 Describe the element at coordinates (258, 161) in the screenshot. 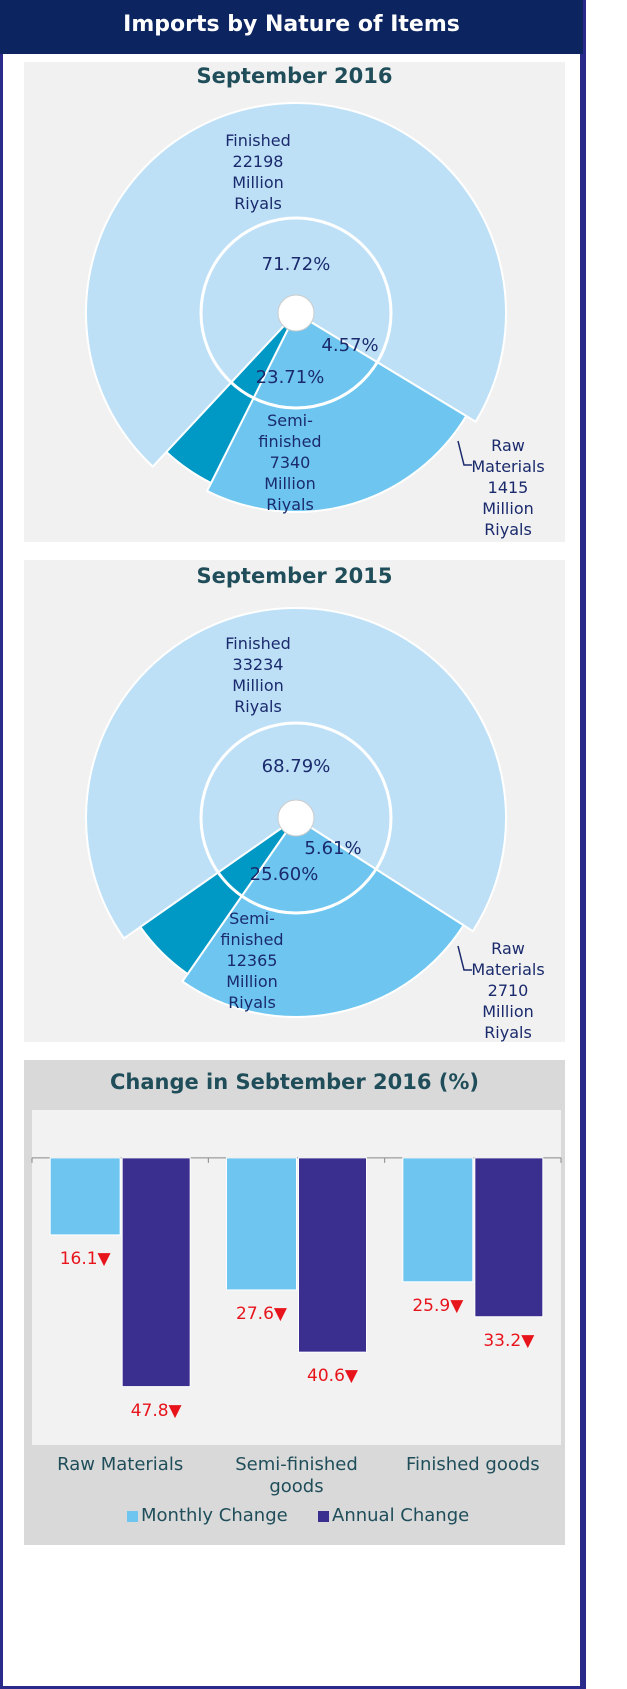

I see `amount: 22198` at that location.